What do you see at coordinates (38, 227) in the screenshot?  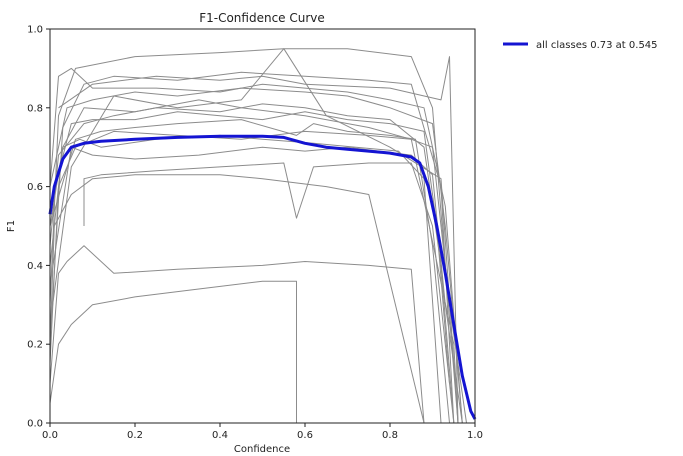 I see `y-axis-ticks: 0.0 0.2 0.4 0.6 0.8 1.0` at bounding box center [38, 227].